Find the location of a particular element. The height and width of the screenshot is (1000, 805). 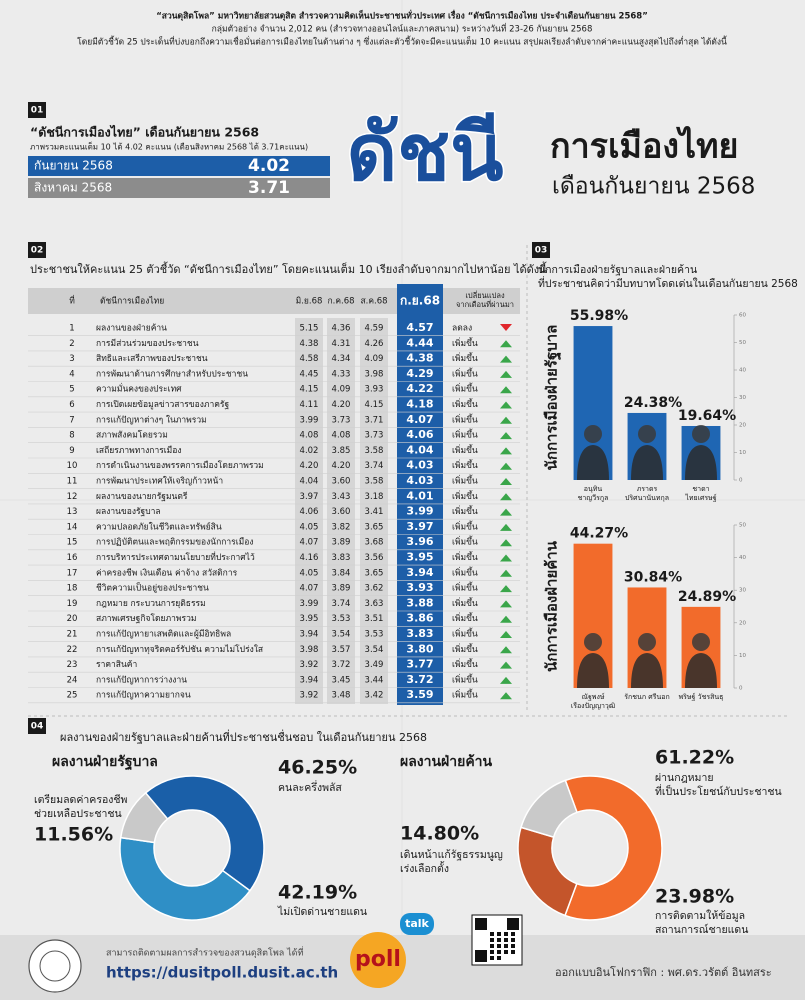

table-cell: 3.80 is located at coordinates (419, 648).